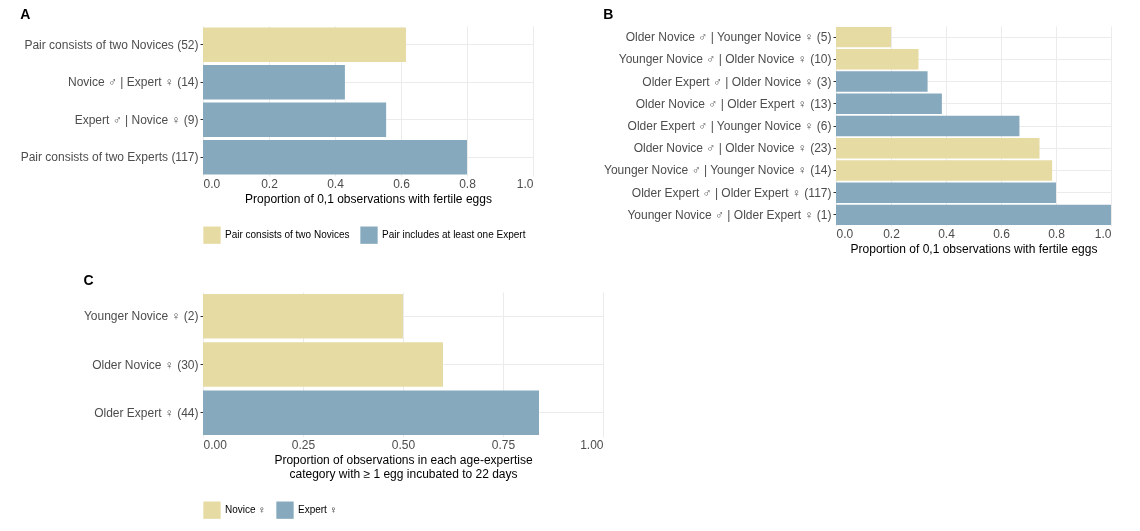 The width and height of the screenshot is (1140, 531). Describe the element at coordinates (215, 444) in the screenshot. I see `x-tick-label: 0.00` at that location.